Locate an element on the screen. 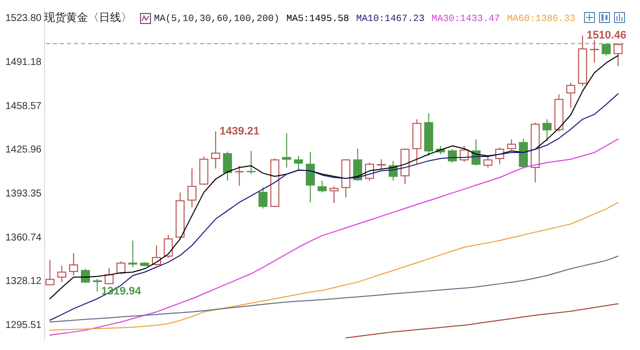  y-tick-label: 1393.35 is located at coordinates (23, 194).